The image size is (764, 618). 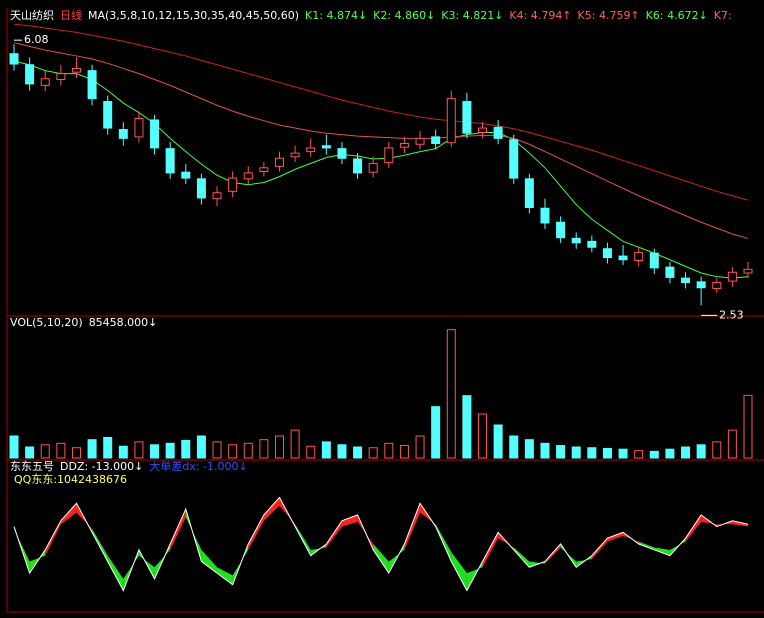 I want to click on ma-readout: K1: 4.874↓, so click(x=336, y=15).